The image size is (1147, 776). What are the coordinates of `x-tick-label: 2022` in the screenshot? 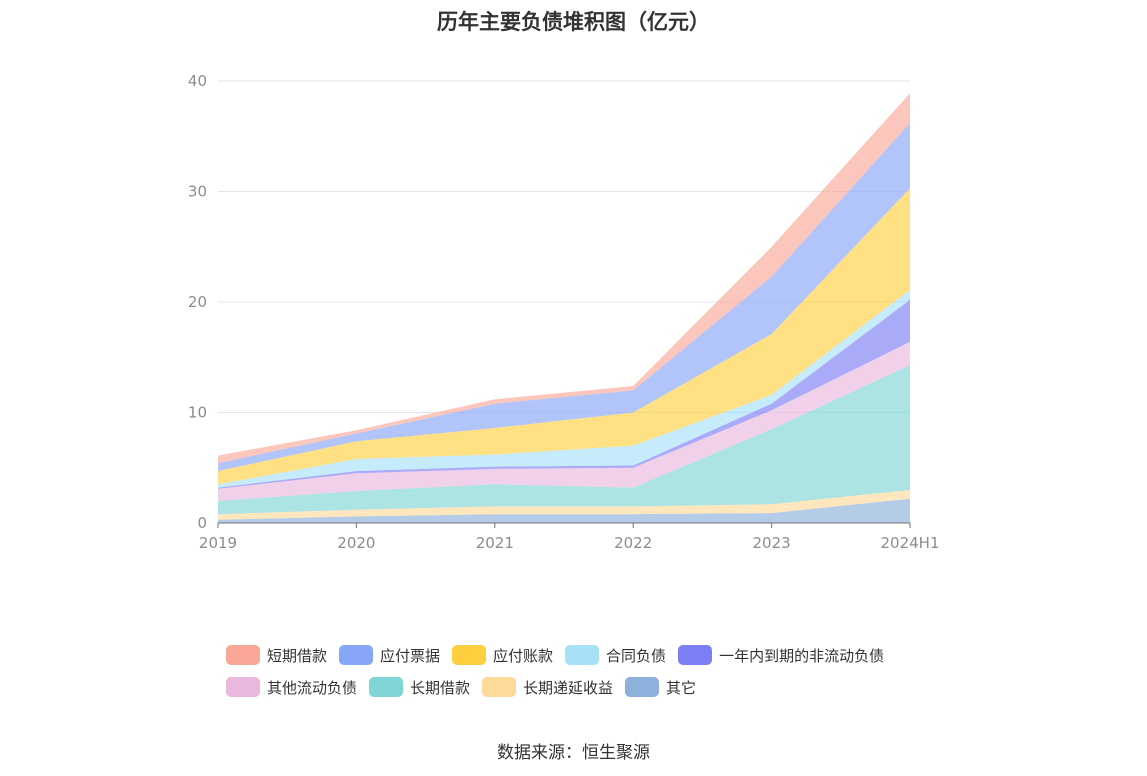 It's located at (633, 543).